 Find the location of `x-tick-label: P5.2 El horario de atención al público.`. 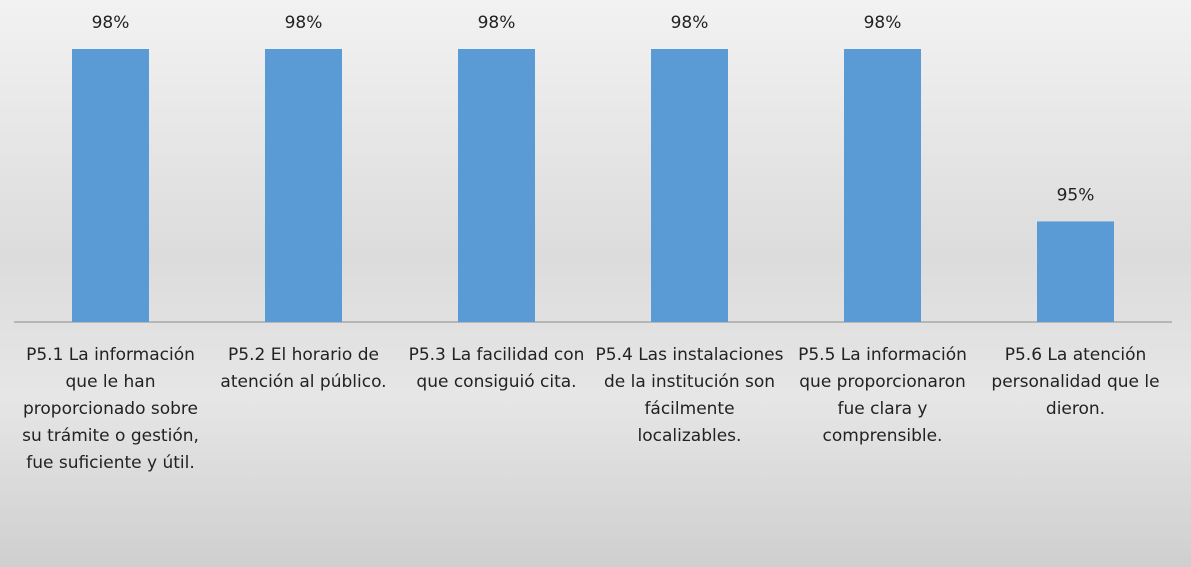

x-tick-label: P5.2 El horario de atención al público. is located at coordinates (303, 368).